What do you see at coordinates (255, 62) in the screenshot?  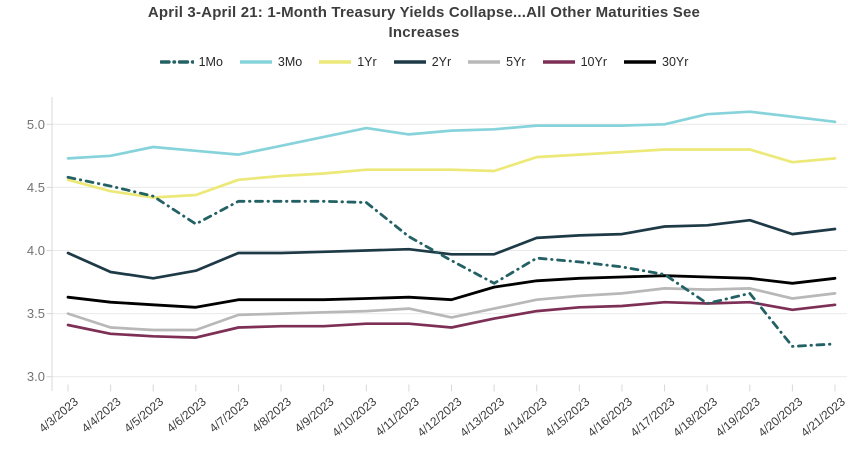 I see `legend-swatch-3mo-icon` at bounding box center [255, 62].